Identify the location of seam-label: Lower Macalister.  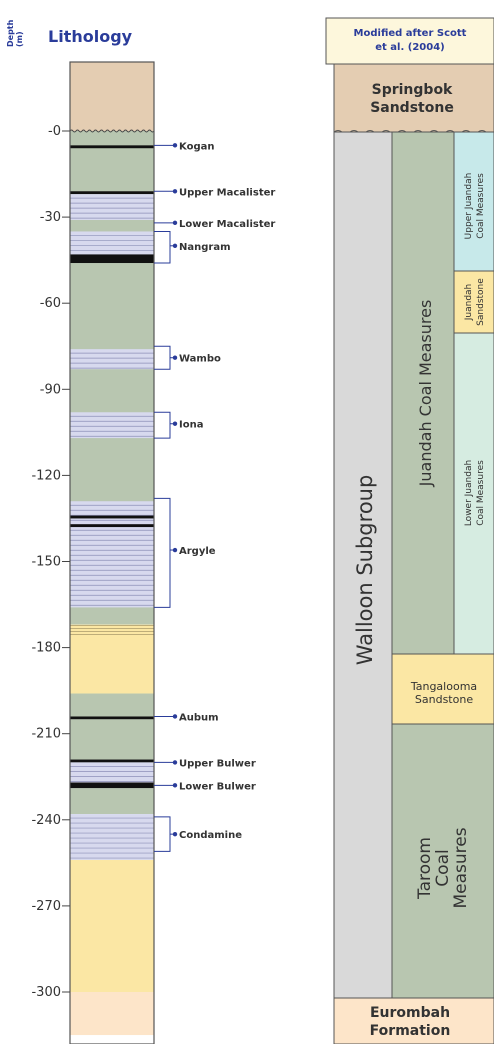
(227, 224).